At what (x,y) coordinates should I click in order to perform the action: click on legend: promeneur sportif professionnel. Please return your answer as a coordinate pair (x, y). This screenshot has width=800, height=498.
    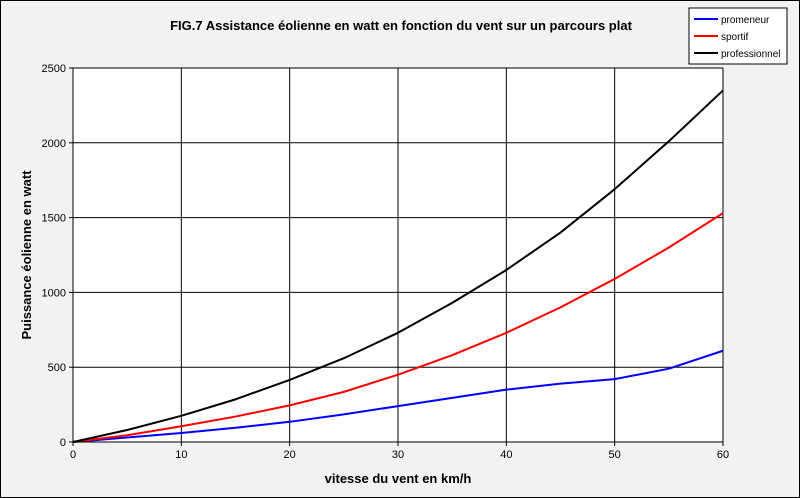
    Looking at the image, I should click on (738, 36).